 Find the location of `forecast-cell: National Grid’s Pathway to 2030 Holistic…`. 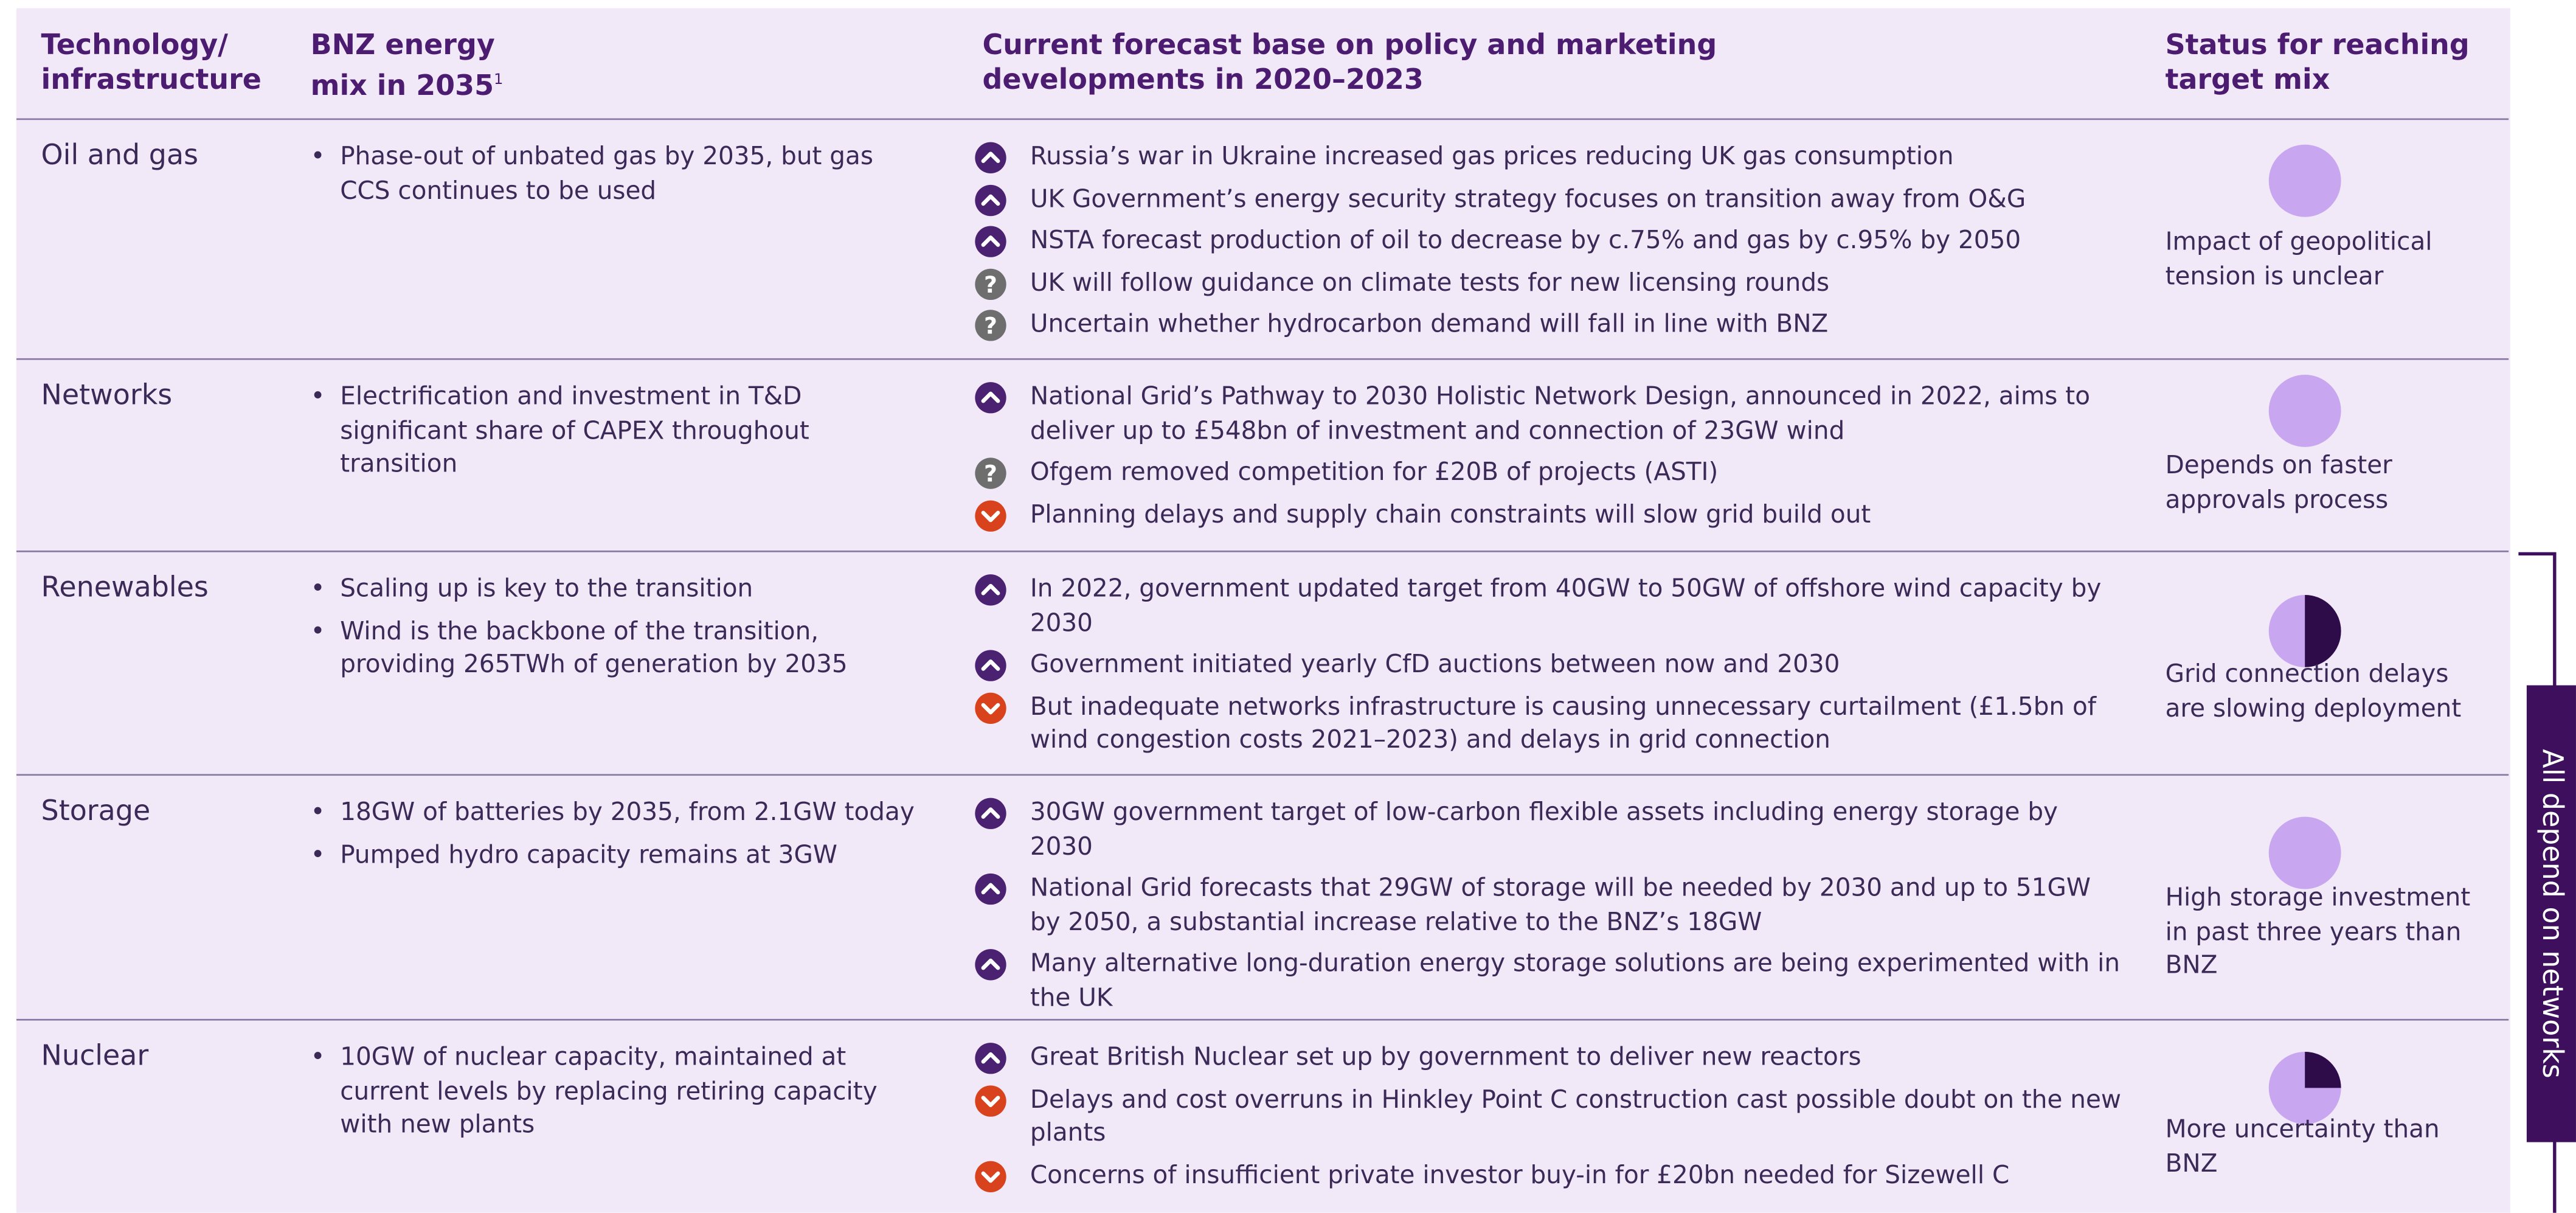

forecast-cell: National Grid’s Pathway to 2030 Holistic… is located at coordinates (1551, 459).